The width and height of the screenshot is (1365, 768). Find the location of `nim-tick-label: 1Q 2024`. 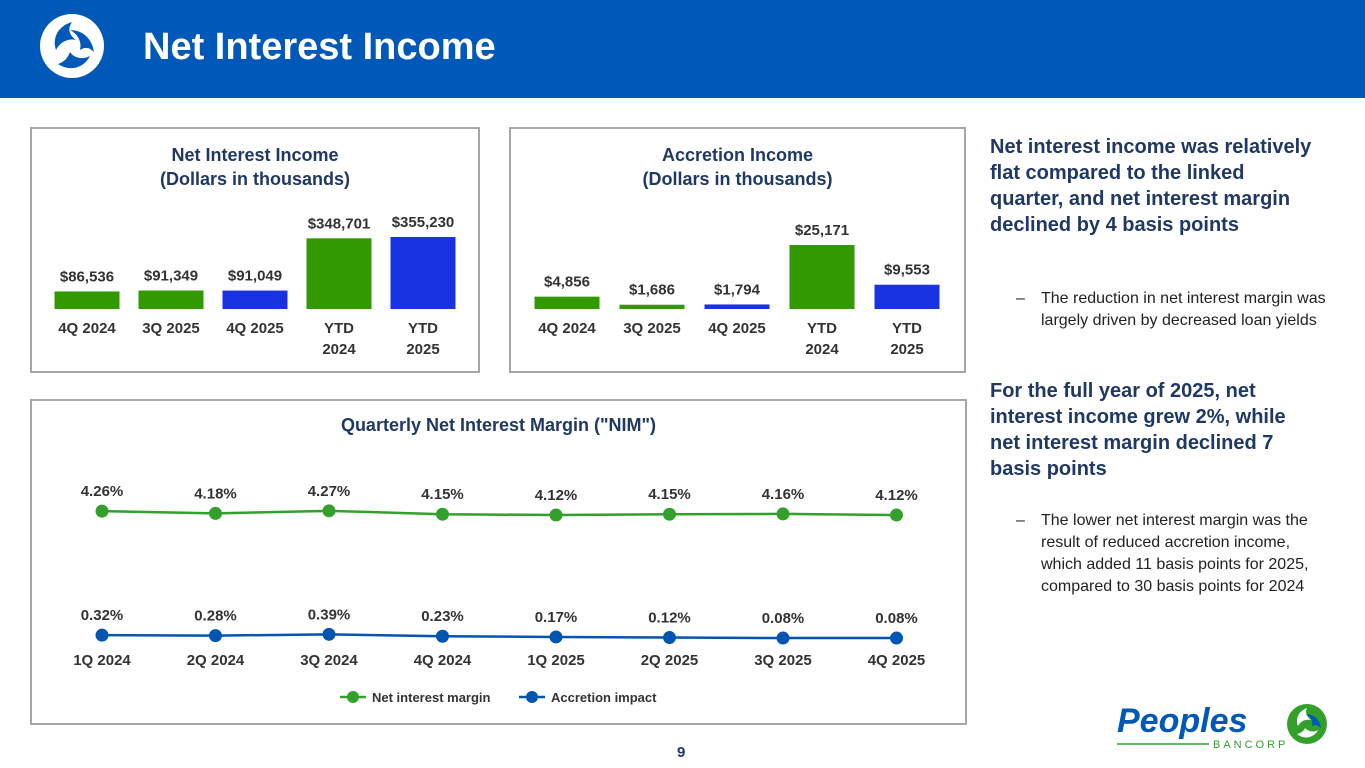

nim-tick-label: 1Q 2024 is located at coordinates (102, 660).